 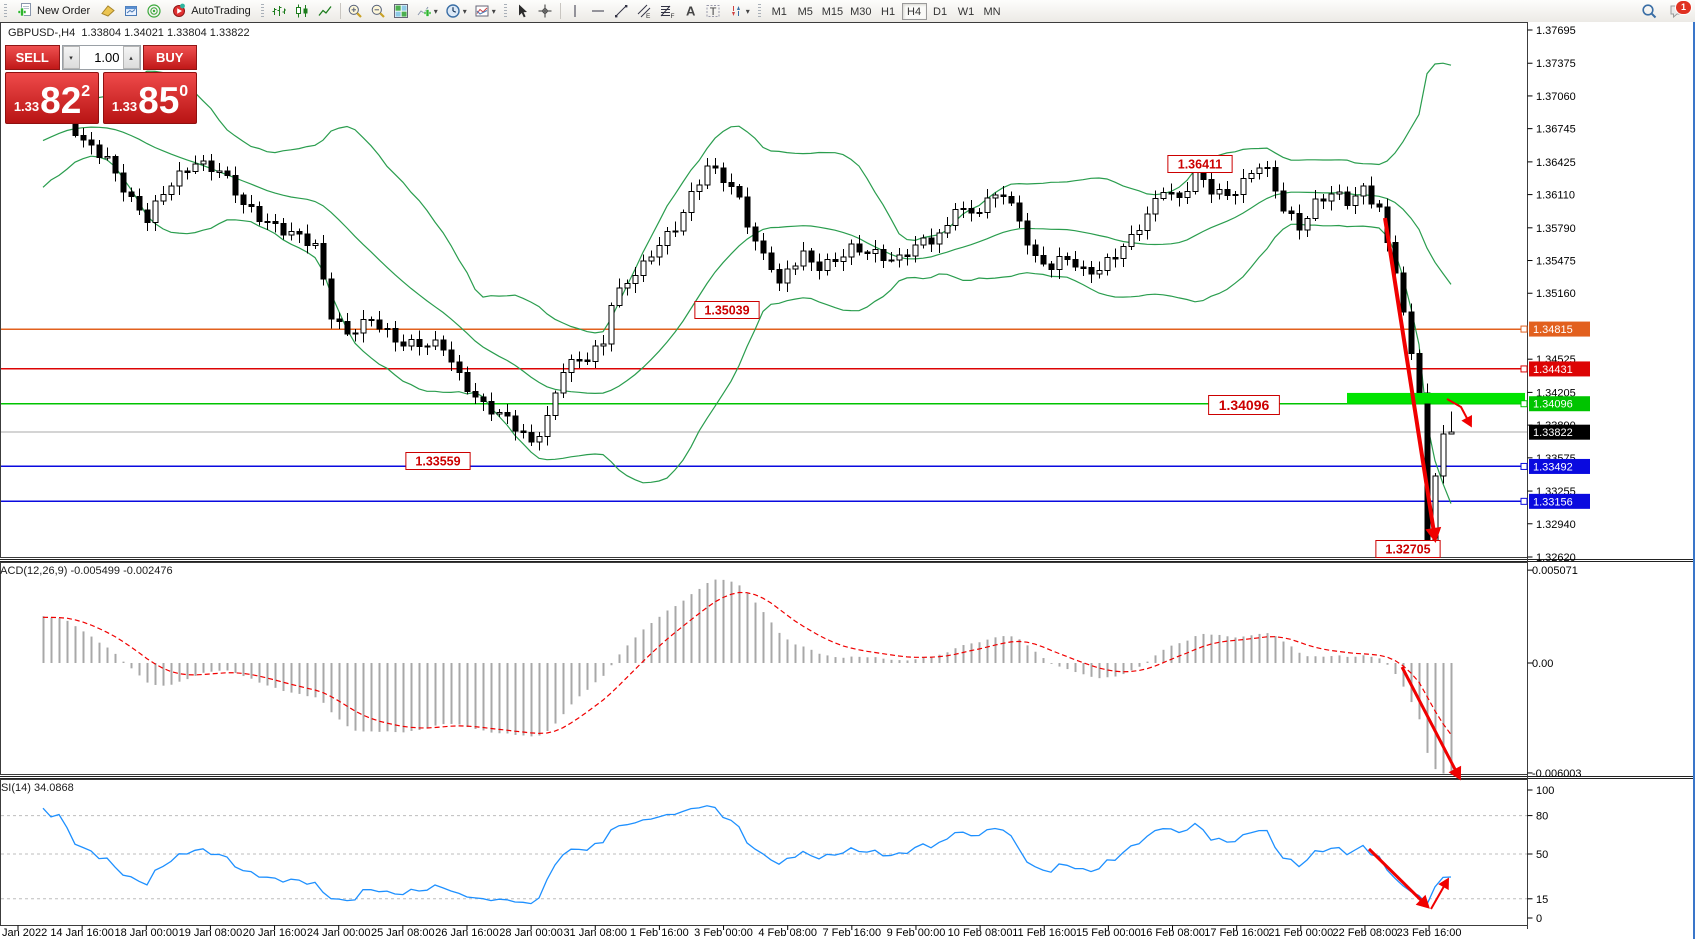 I want to click on timeframe-button-H4: H4, so click(x=914, y=11).